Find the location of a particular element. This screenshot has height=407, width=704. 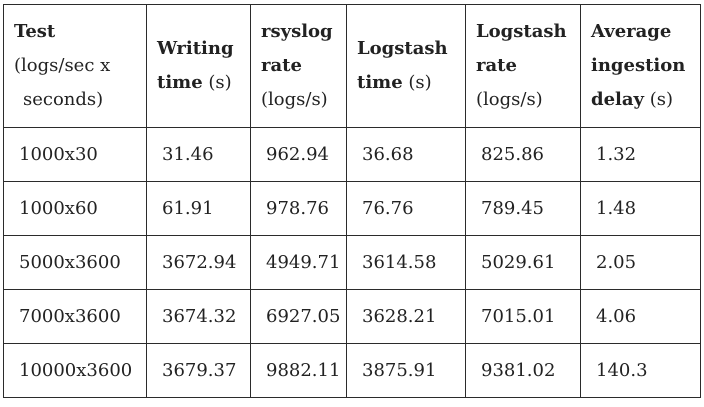

header-cell-test: Test (logs/sec x seconds) is located at coordinates (75, 66).